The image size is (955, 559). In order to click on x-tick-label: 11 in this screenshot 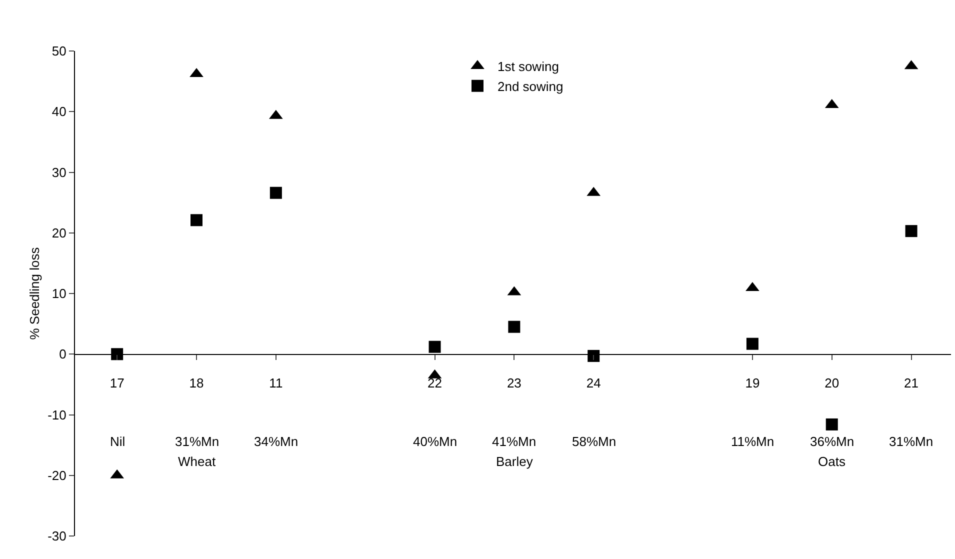, I will do `click(276, 383)`.